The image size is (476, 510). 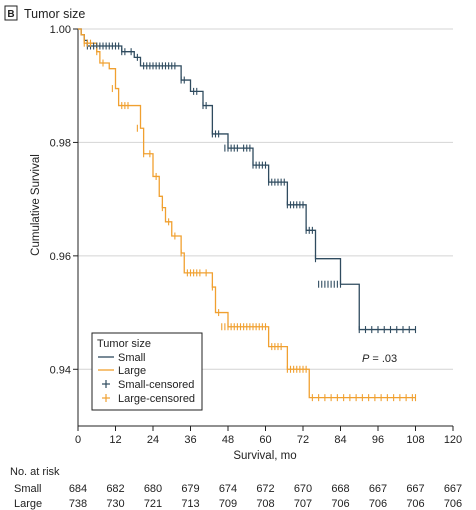 I want to click on x-tick-label-6: 72, so click(x=303, y=440).